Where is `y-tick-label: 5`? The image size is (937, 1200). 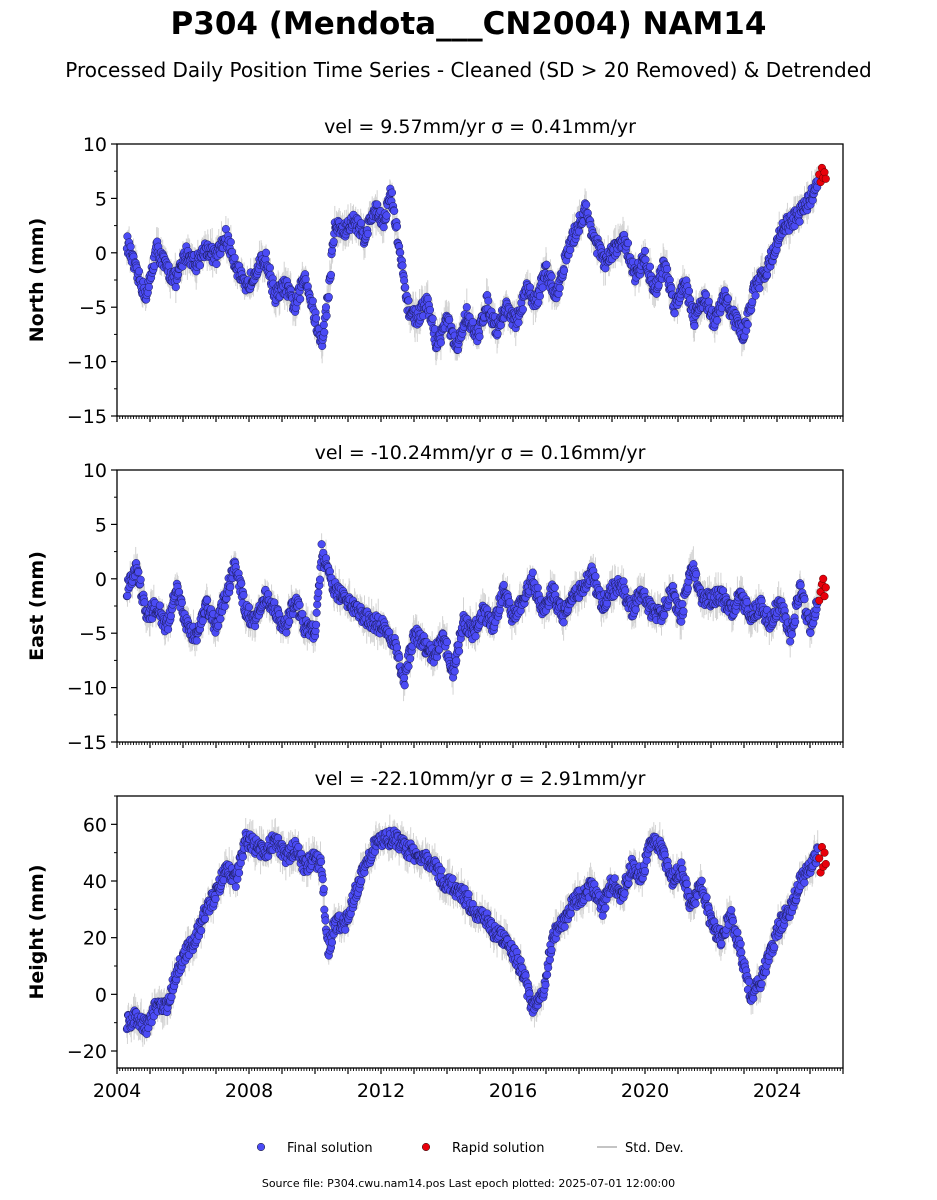 y-tick-label: 5 is located at coordinates (101, 199).